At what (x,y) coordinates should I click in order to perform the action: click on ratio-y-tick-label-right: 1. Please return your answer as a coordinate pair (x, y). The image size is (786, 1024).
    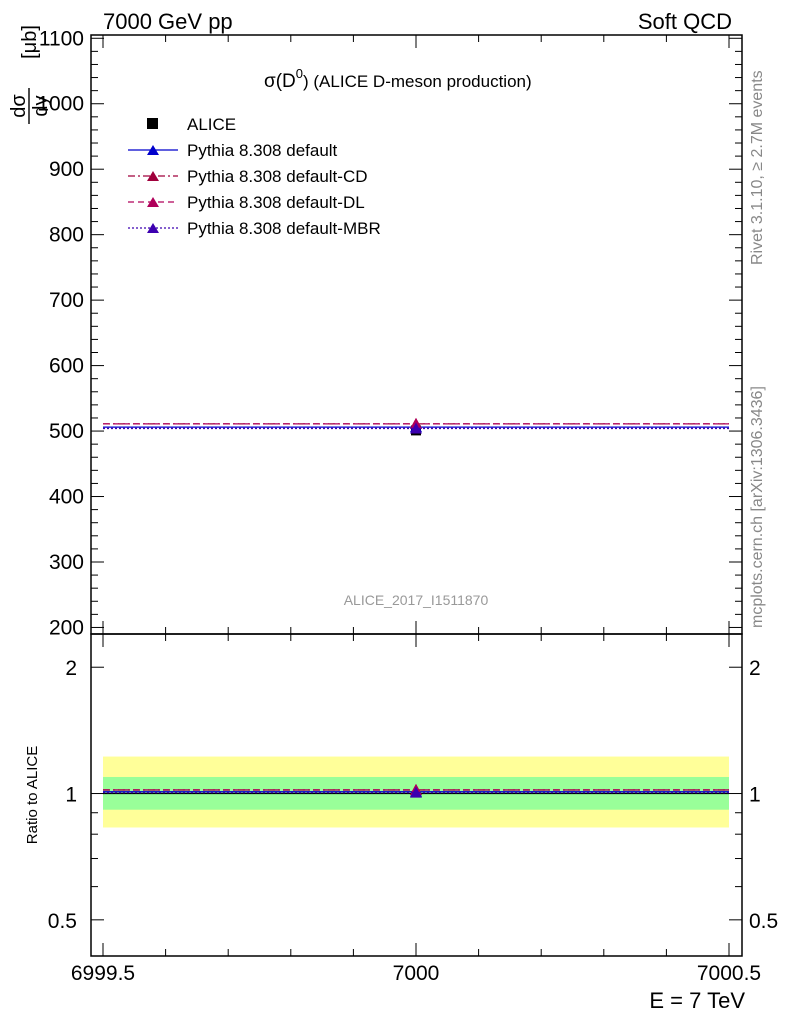
    Looking at the image, I should click on (755, 795).